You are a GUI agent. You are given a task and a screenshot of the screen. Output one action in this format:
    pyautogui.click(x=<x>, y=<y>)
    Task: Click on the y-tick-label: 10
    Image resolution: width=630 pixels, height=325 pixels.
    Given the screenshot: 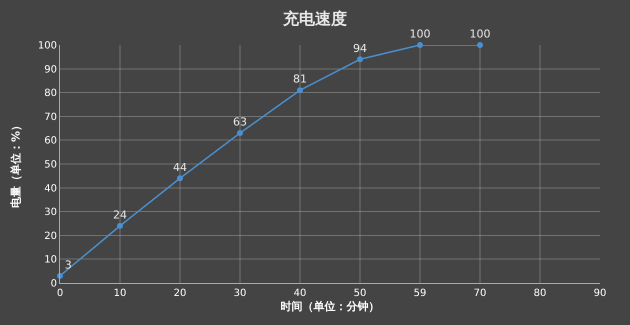 What is the action you would take?
    pyautogui.click(x=50, y=260)
    